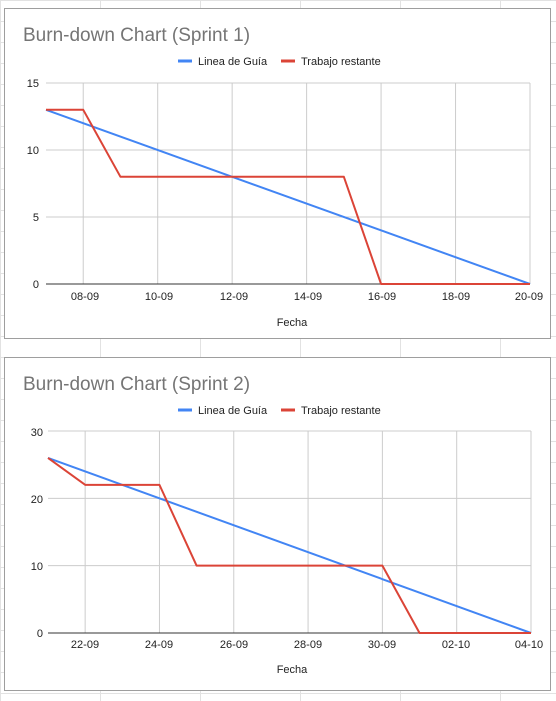 The height and width of the screenshot is (701, 556). I want to click on x-tick-label: 02-10, so click(456, 645).